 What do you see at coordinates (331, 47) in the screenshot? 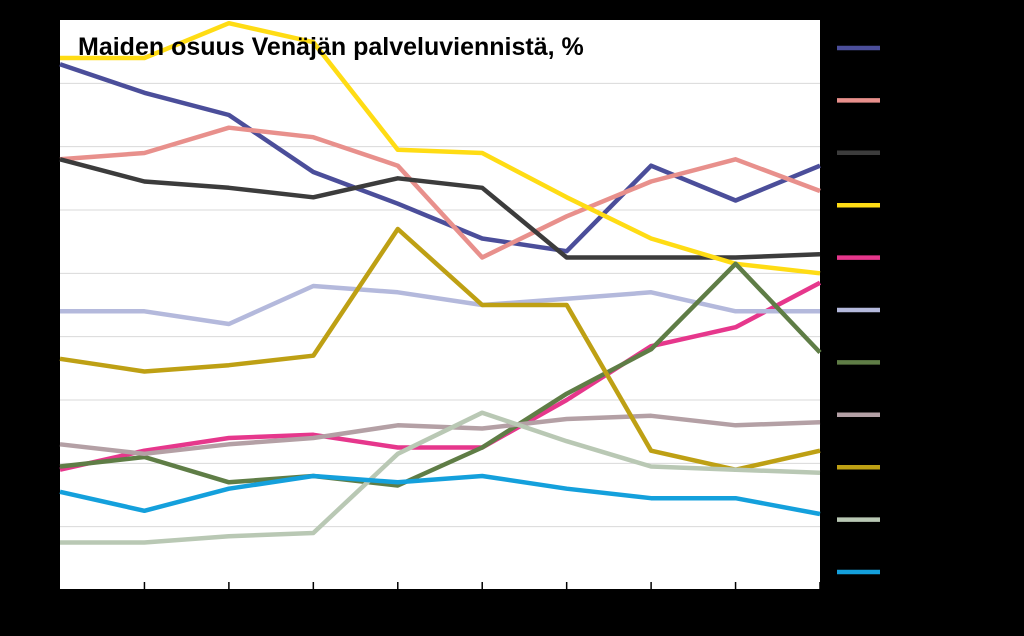
I see `chart-title: Maiden osuus Venäjän palveluviennistä, %` at bounding box center [331, 47].